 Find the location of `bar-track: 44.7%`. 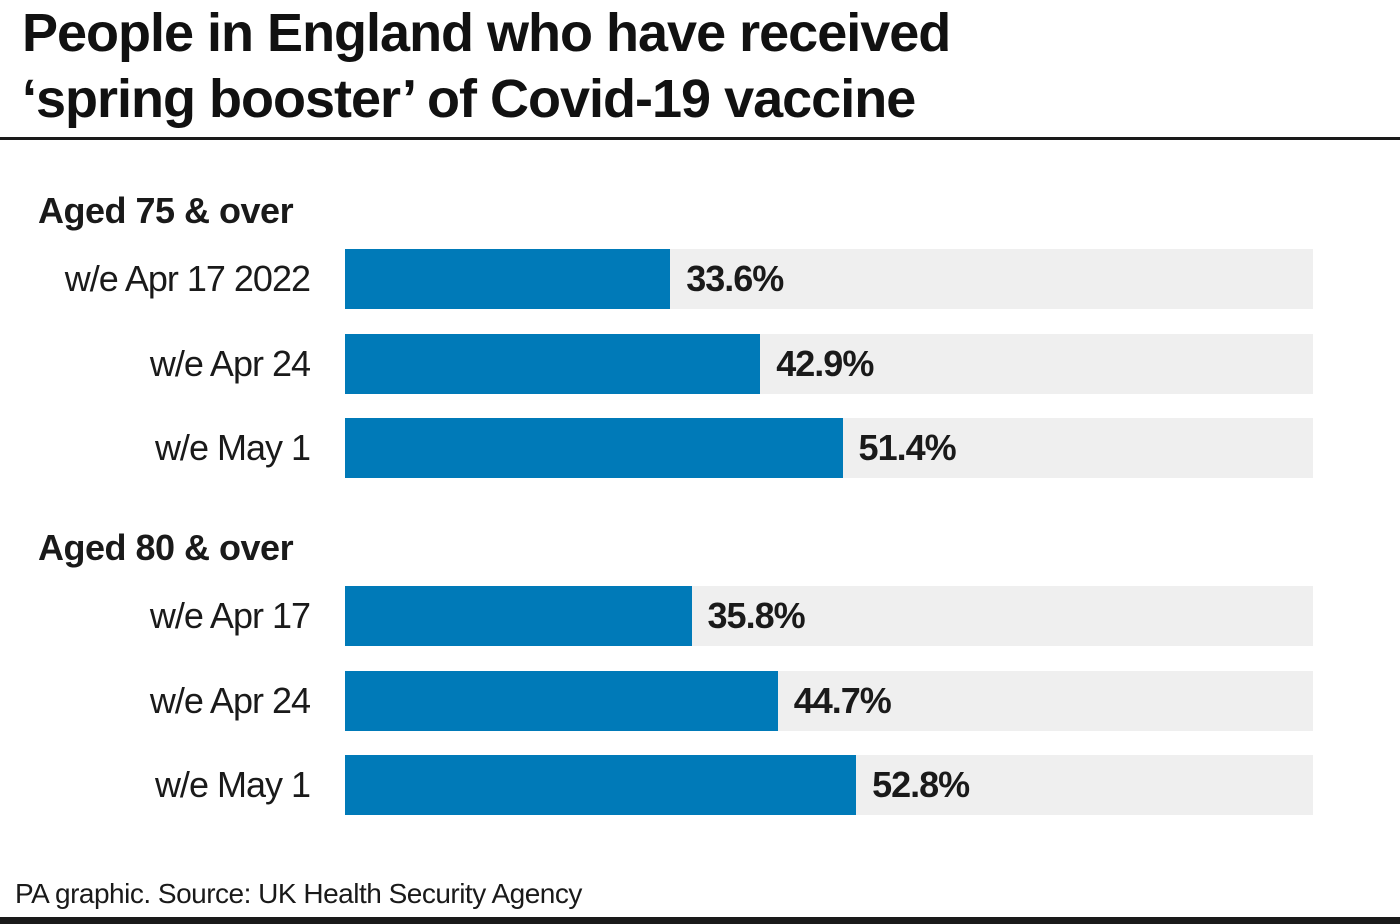

bar-track: 44.7% is located at coordinates (829, 701).